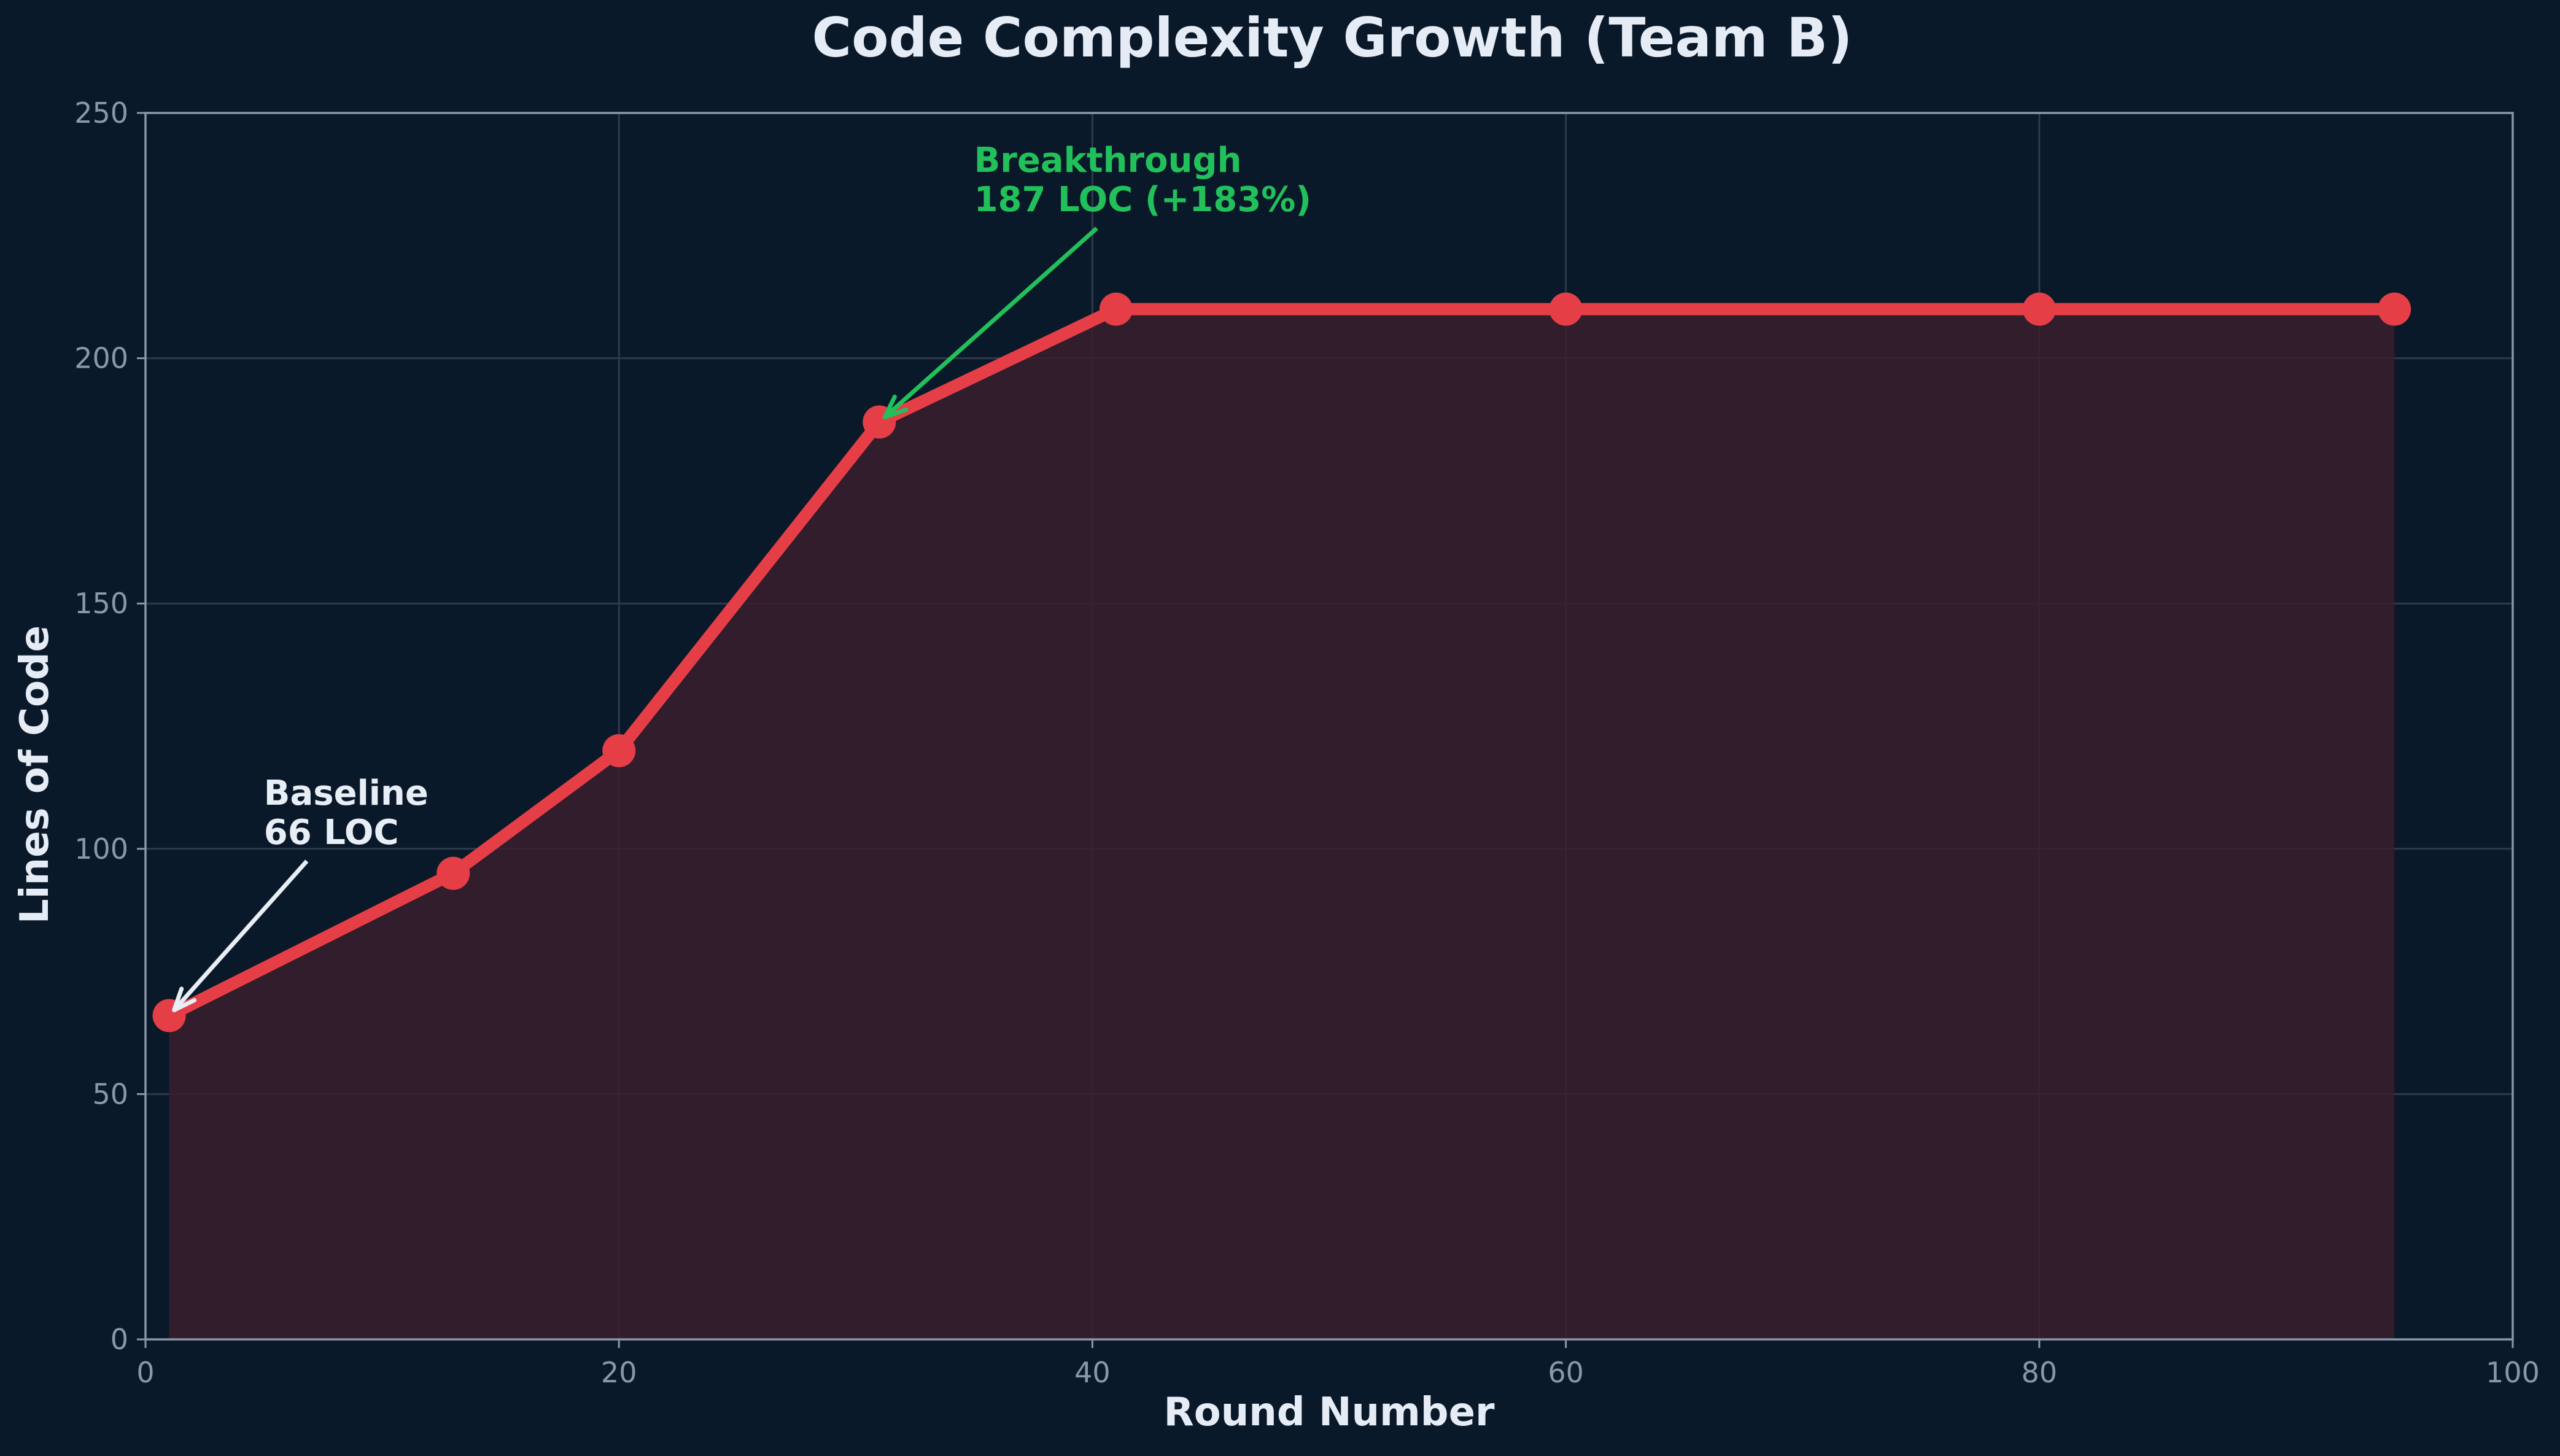  Describe the element at coordinates (1092, 1372) in the screenshot. I see `x-tick-label: 40` at that location.